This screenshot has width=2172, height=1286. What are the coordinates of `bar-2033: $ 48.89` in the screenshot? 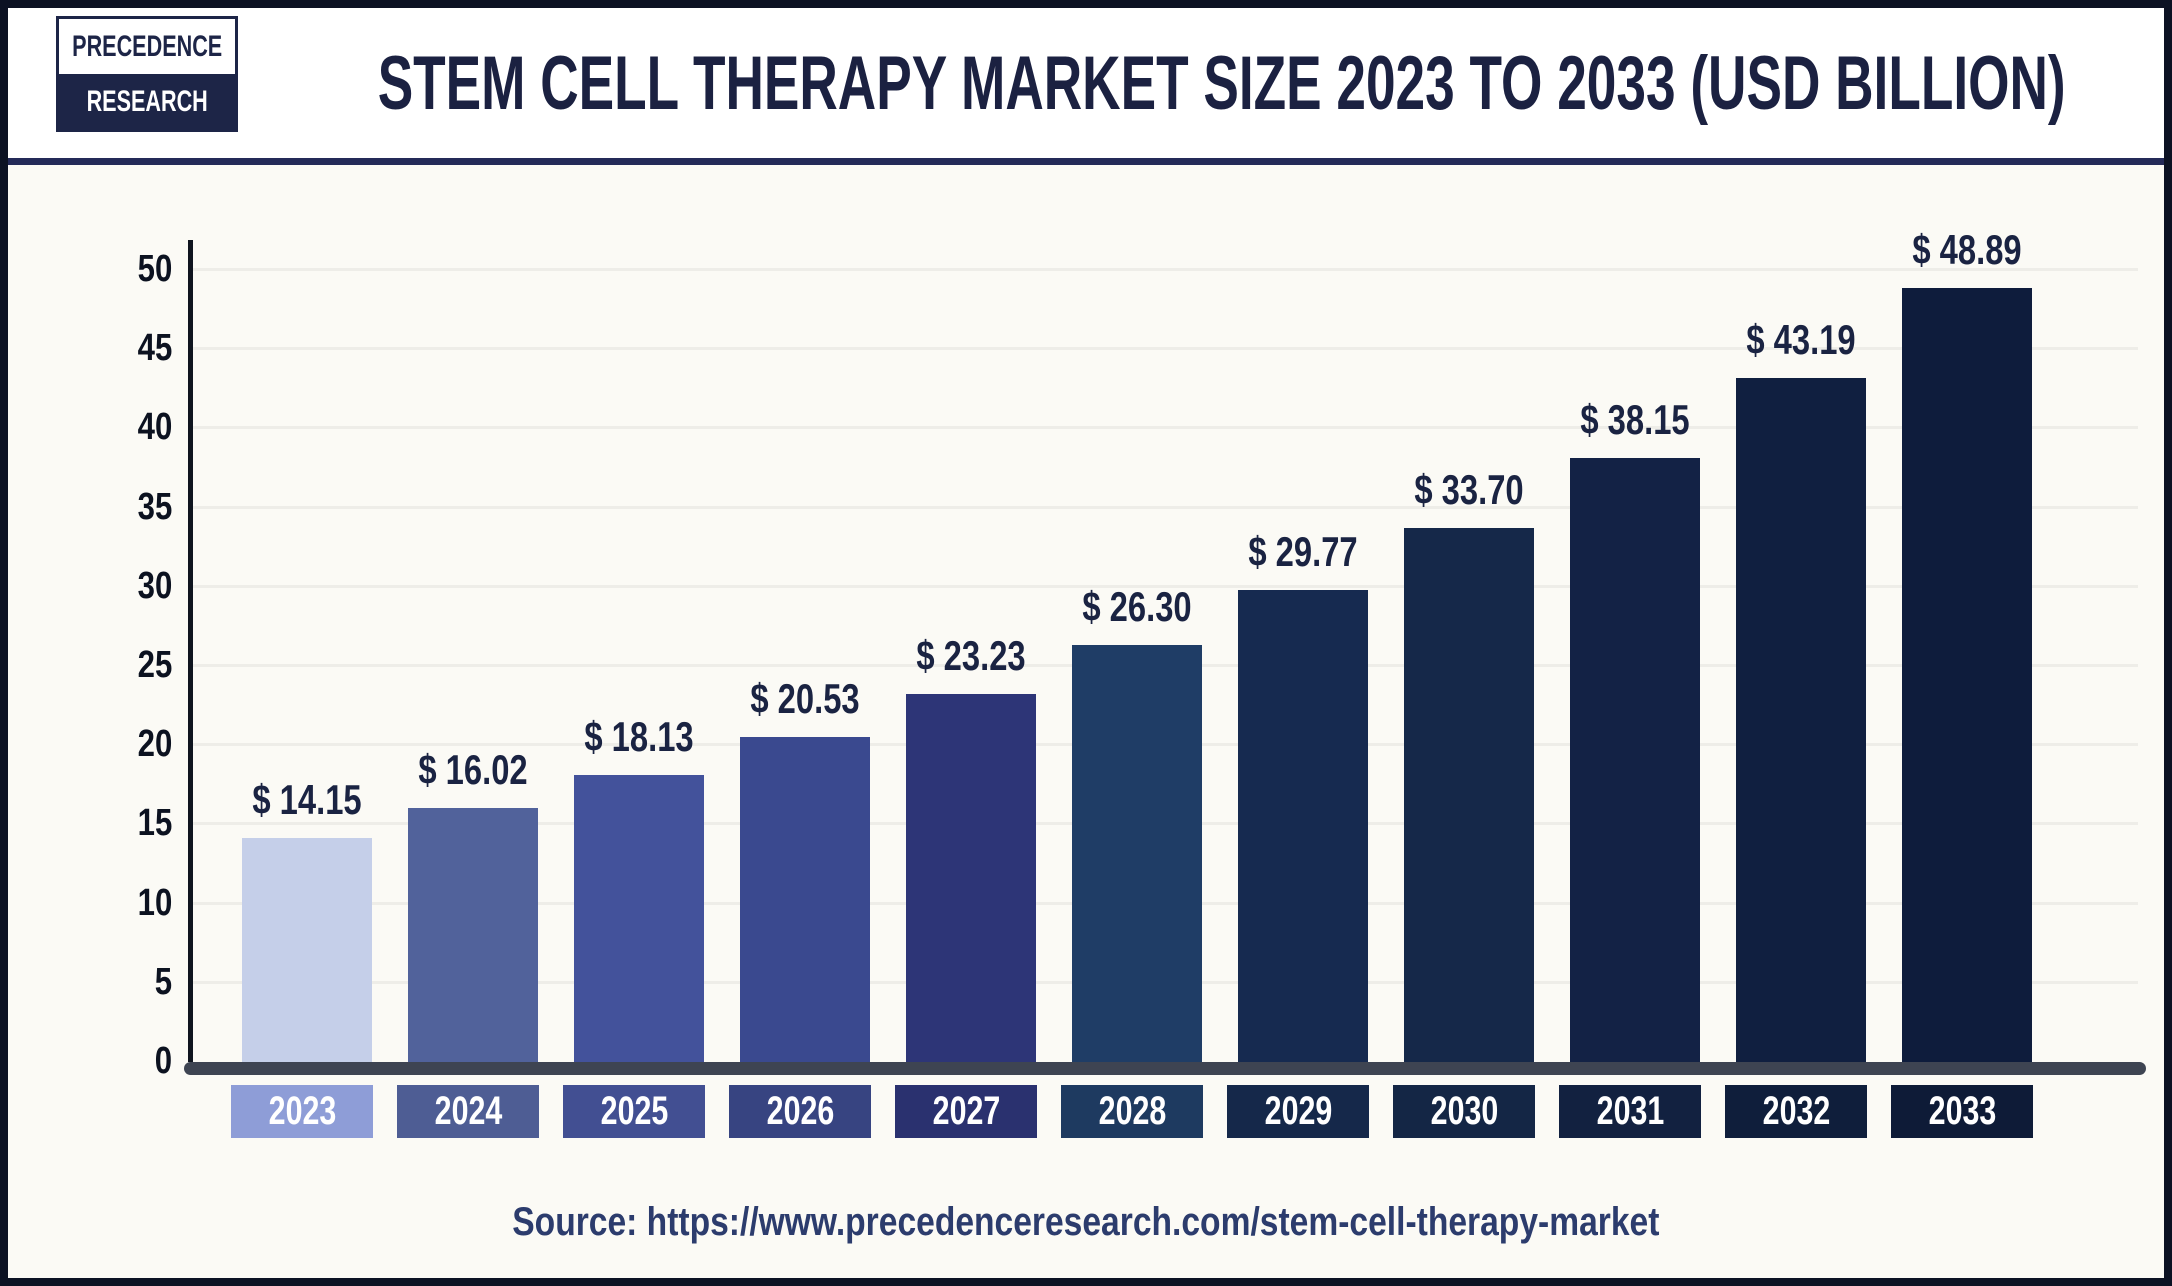 It's located at (1967, 644).